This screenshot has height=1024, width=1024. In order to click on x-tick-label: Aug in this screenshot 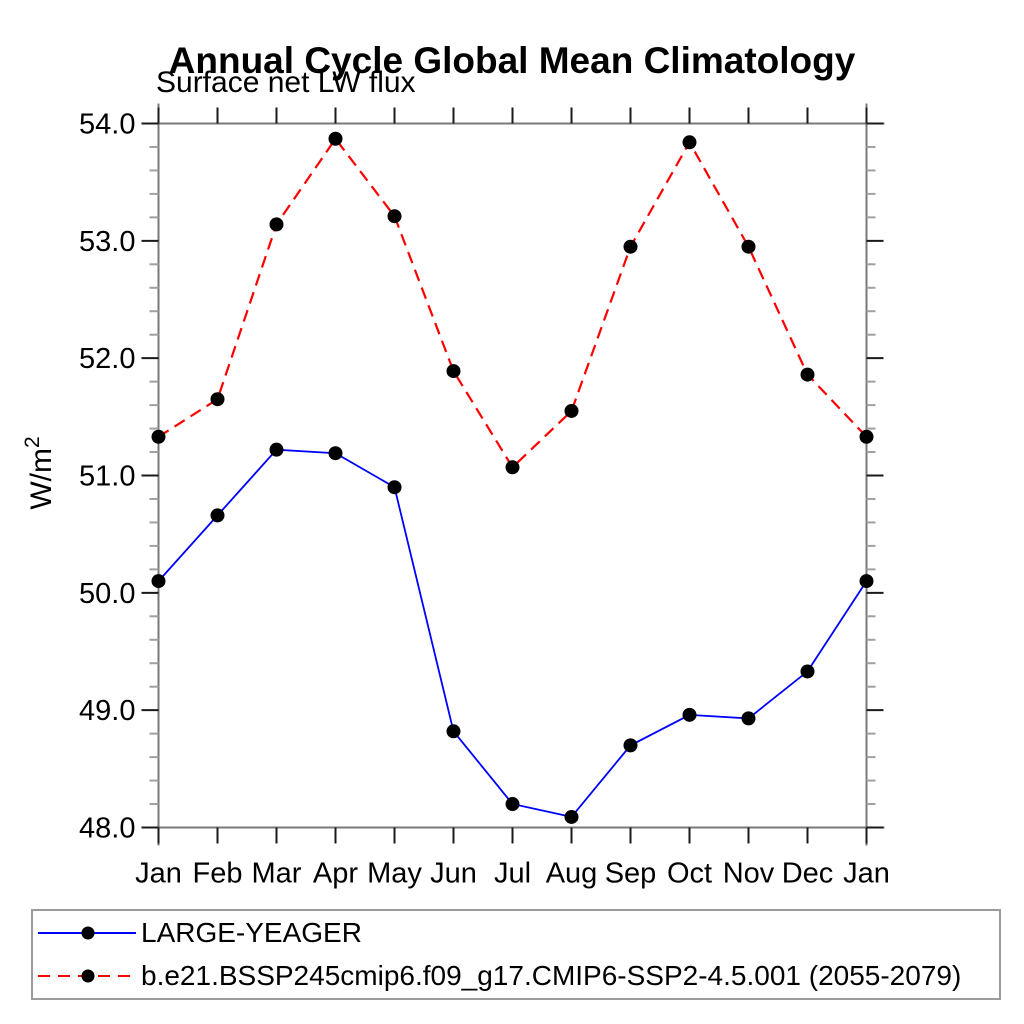, I will do `click(572, 874)`.